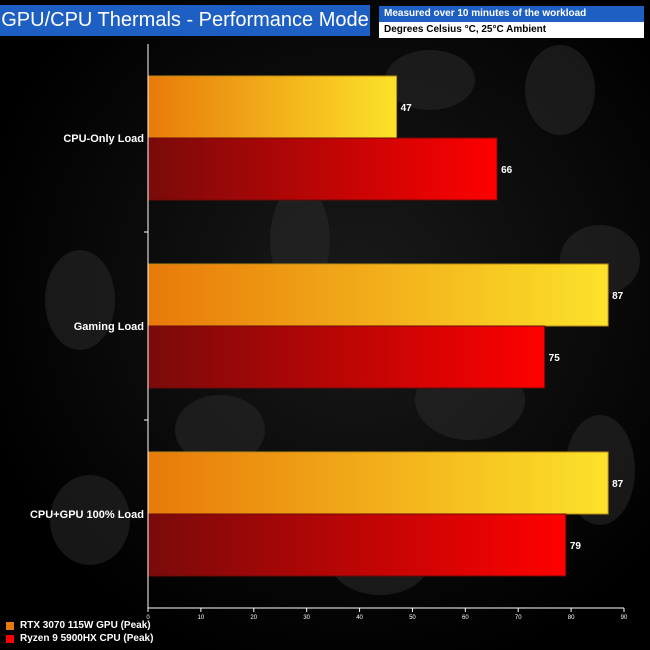 Image resolution: width=650 pixels, height=650 pixels. What do you see at coordinates (576, 546) in the screenshot?
I see `data-label: 79` at bounding box center [576, 546].